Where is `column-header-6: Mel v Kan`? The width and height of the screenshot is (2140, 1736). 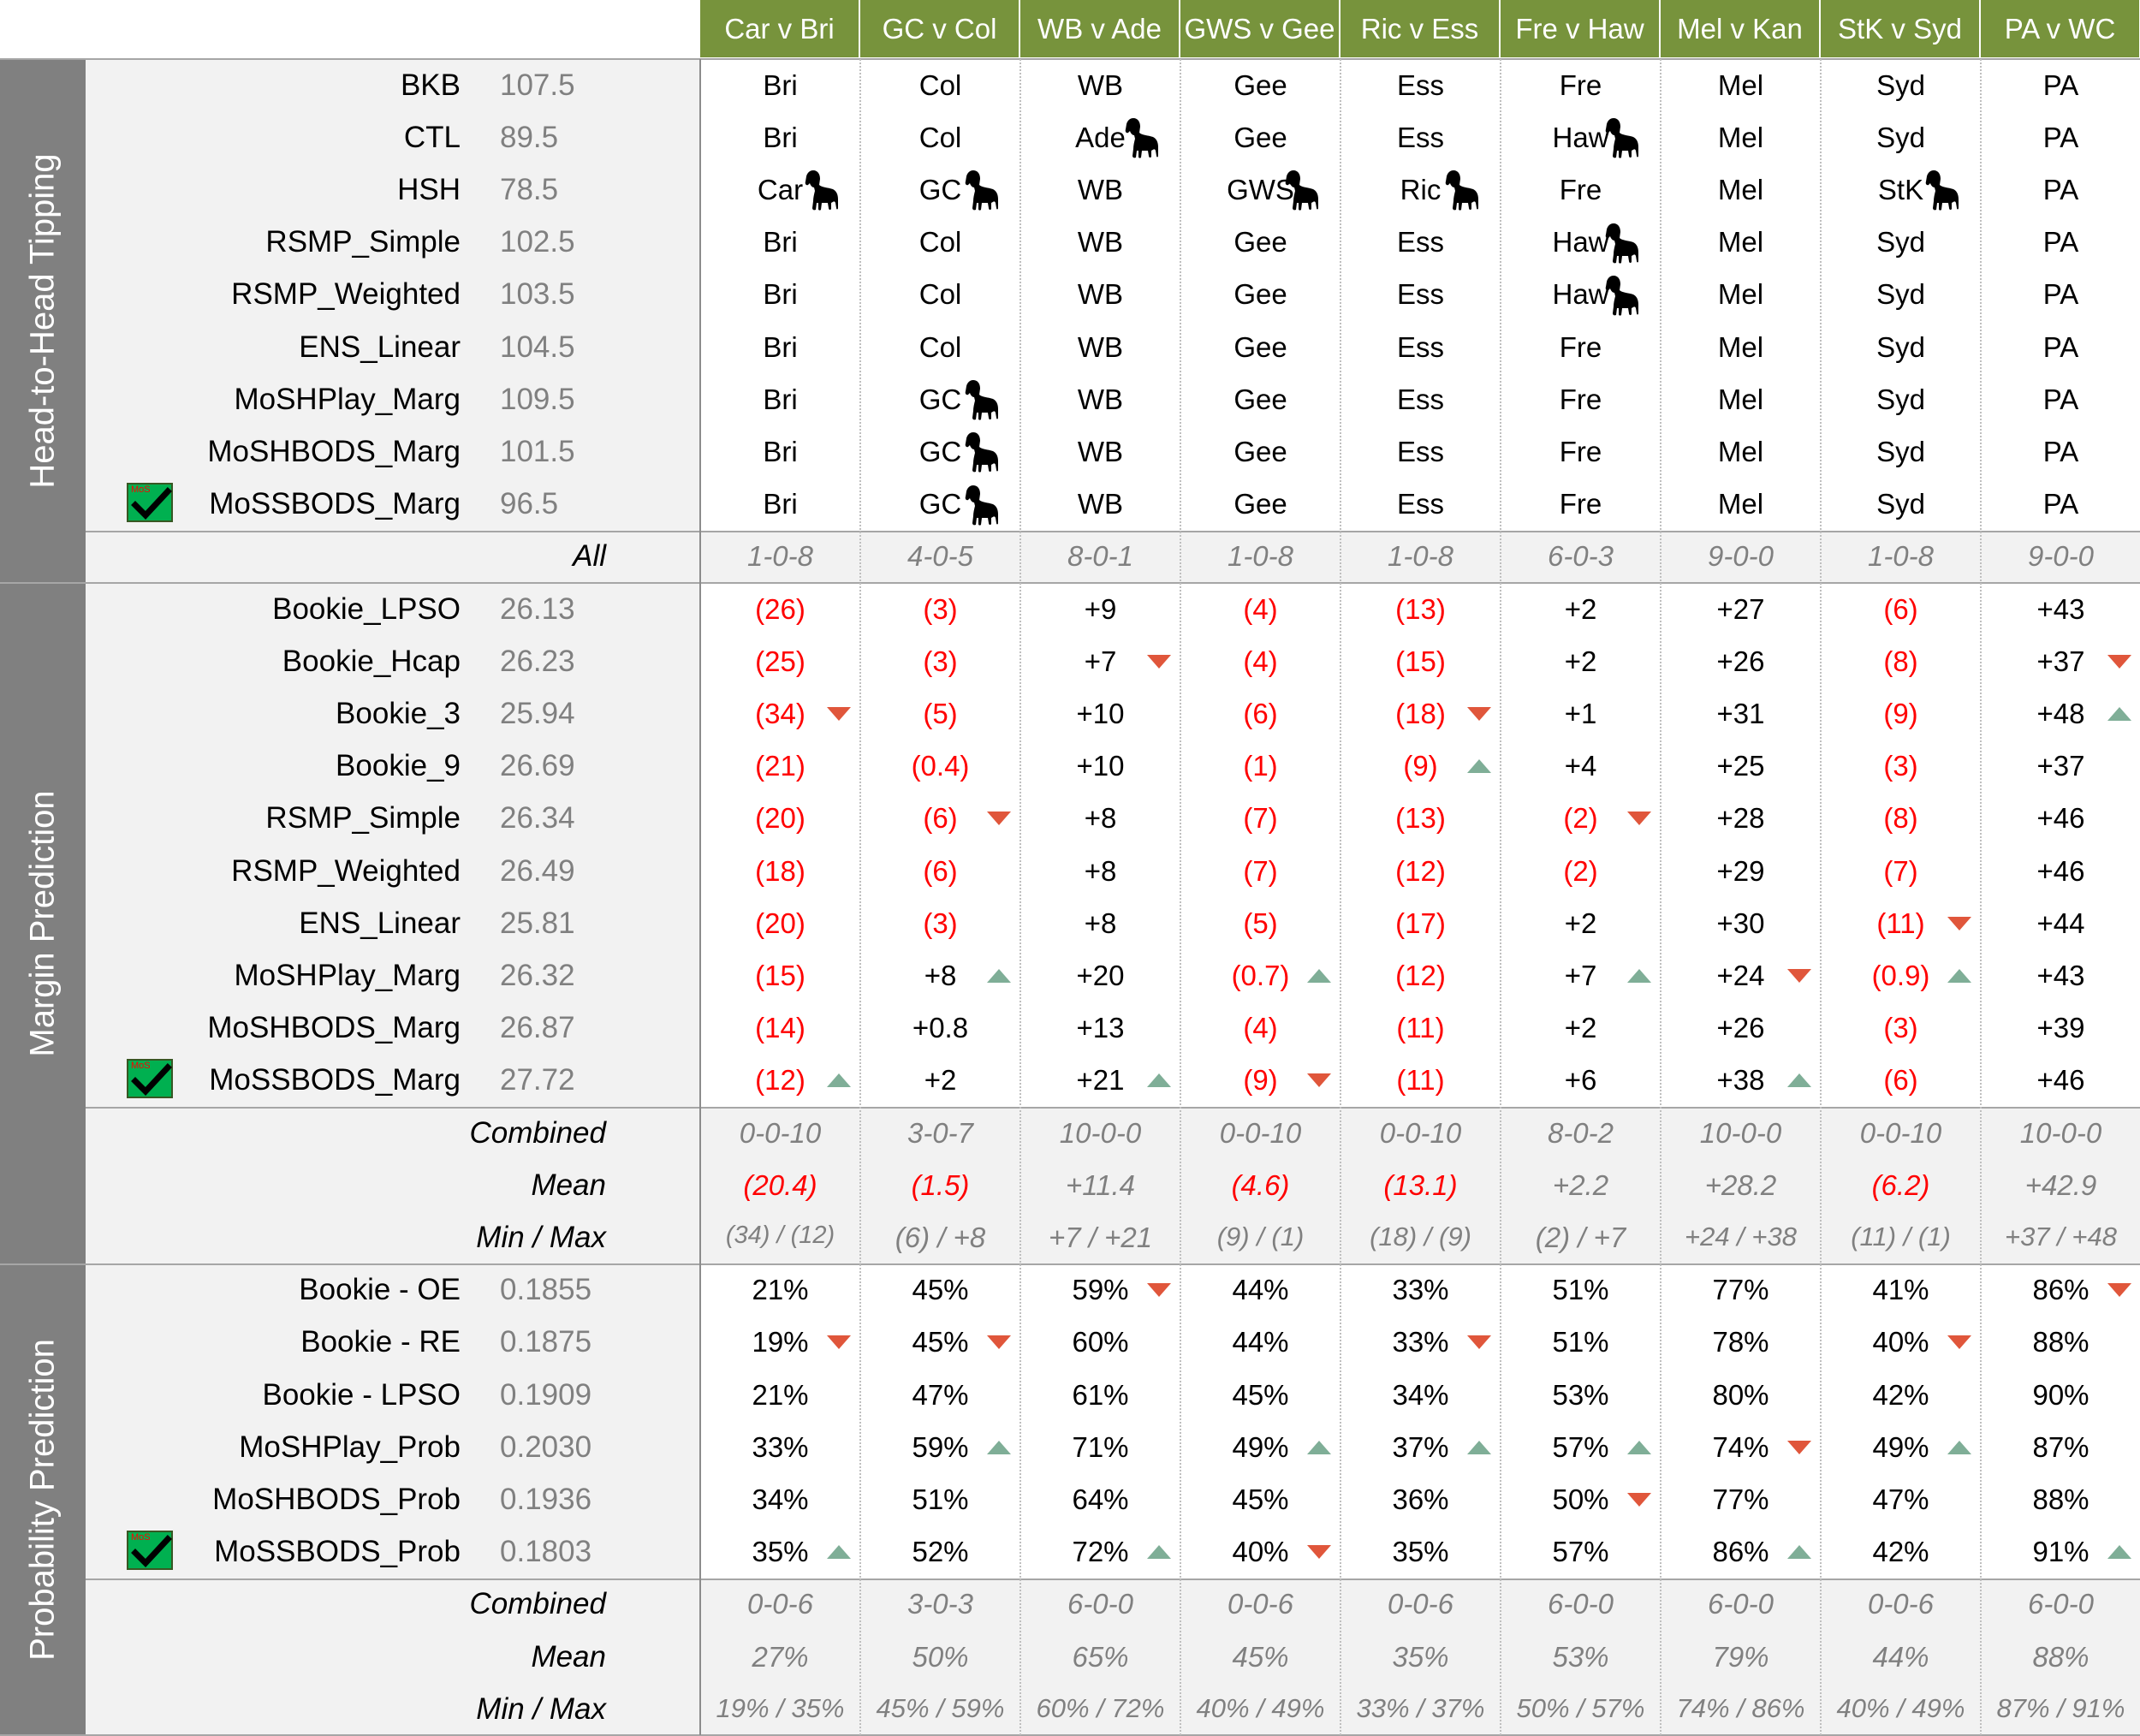 column-header-6: Mel v Kan is located at coordinates (1740, 29).